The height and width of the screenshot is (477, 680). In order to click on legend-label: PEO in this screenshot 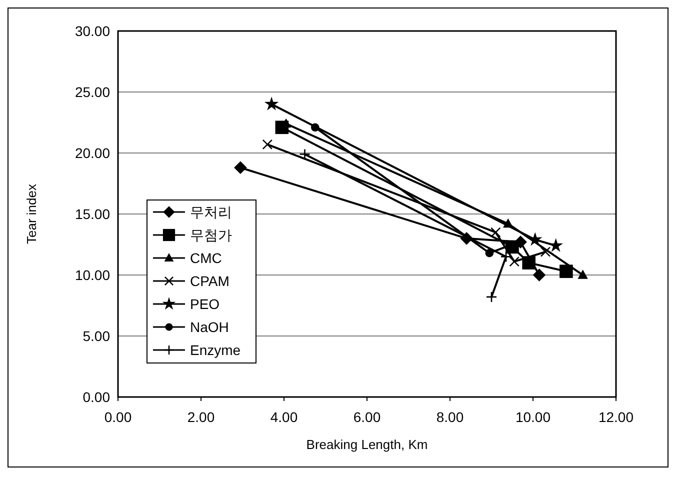, I will do `click(205, 304)`.